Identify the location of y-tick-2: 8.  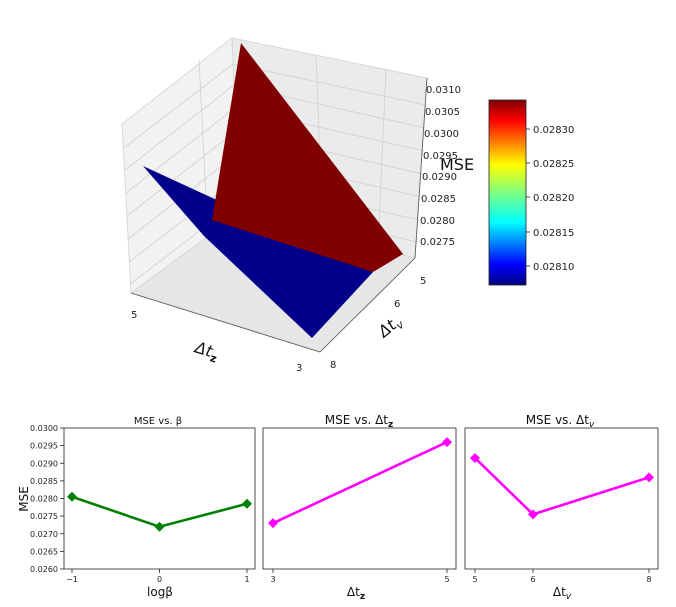
(333, 365).